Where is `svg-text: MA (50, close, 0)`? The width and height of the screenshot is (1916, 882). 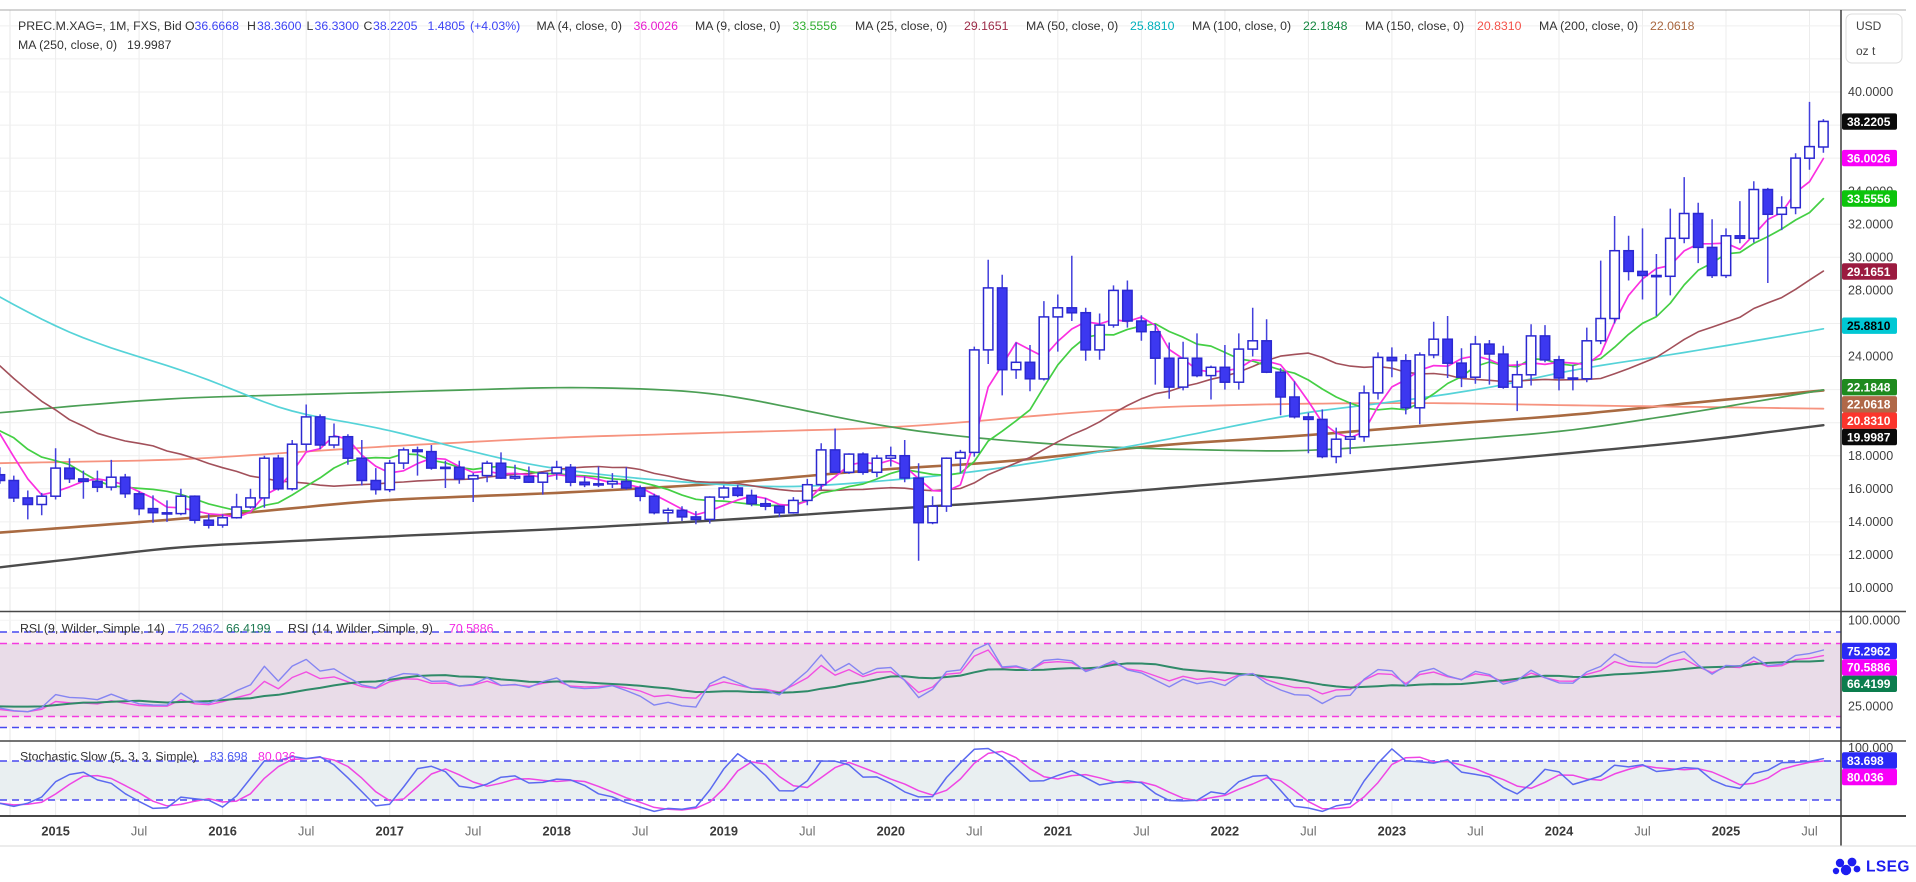 svg-text: MA (50, close, 0) is located at coordinates (1072, 26).